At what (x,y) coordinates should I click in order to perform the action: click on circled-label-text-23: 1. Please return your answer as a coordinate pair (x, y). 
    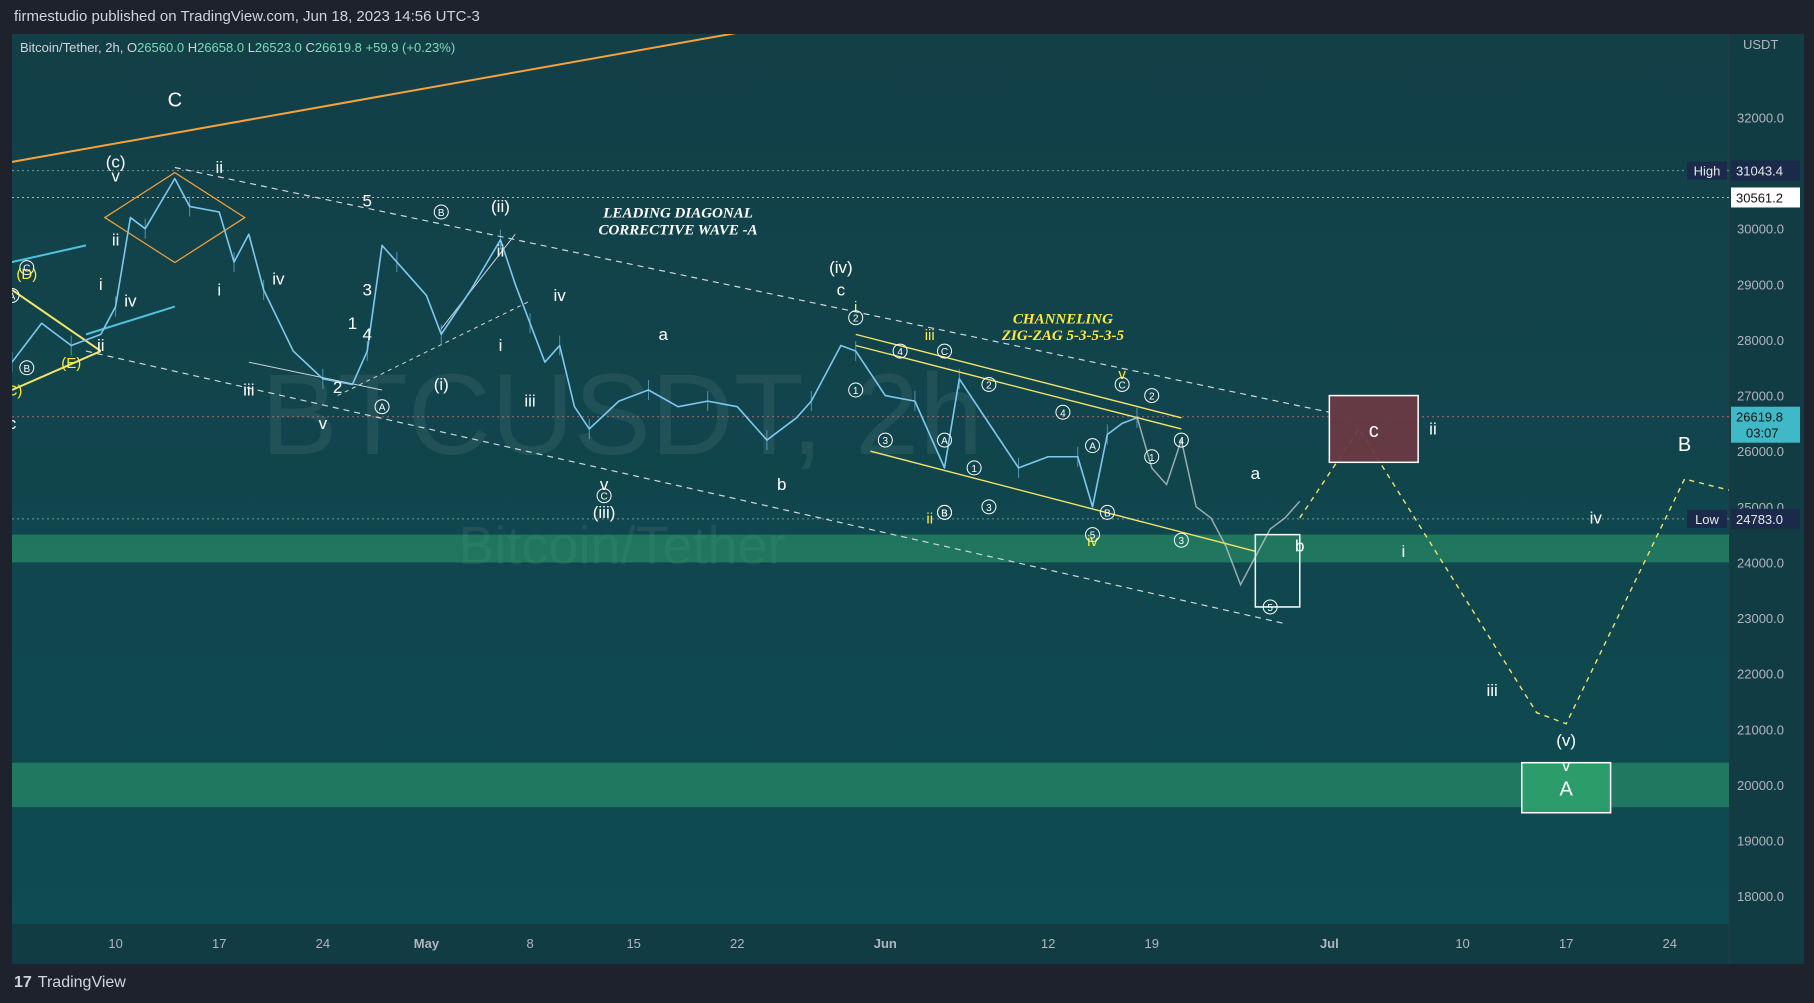
    Looking at the image, I should click on (1152, 458).